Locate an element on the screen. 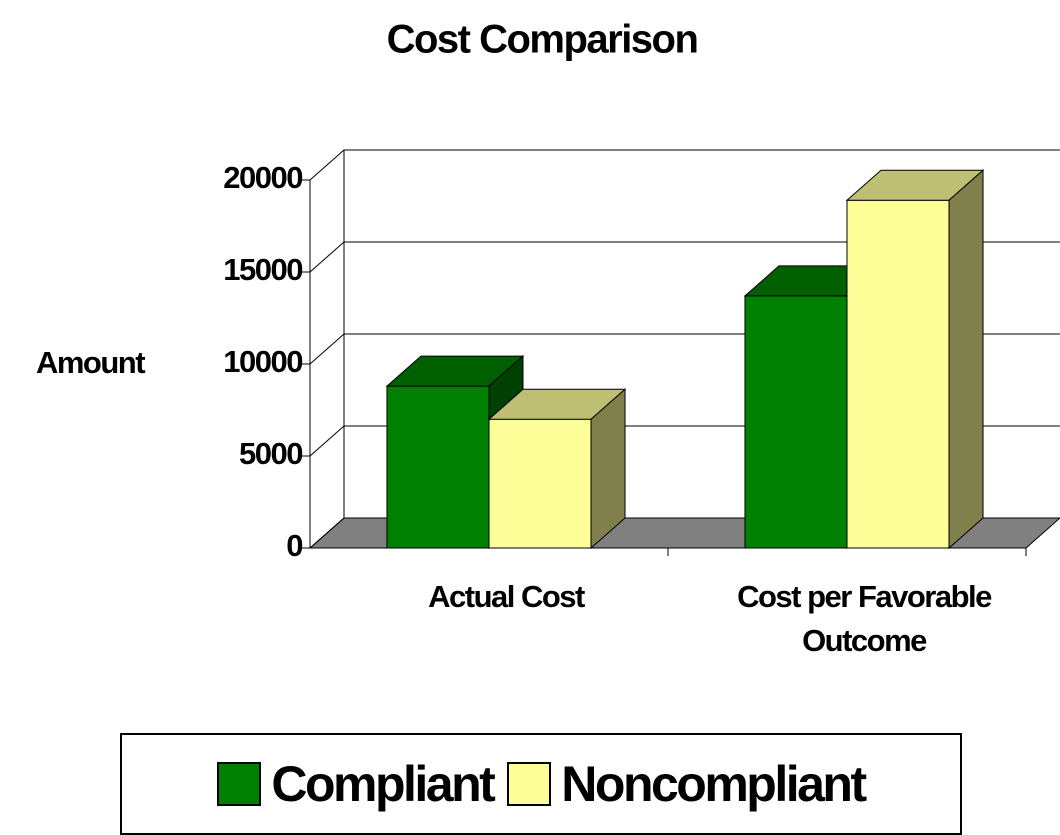 This screenshot has width=1060, height=835. legend: Compliant Noncompliant is located at coordinates (541, 784).